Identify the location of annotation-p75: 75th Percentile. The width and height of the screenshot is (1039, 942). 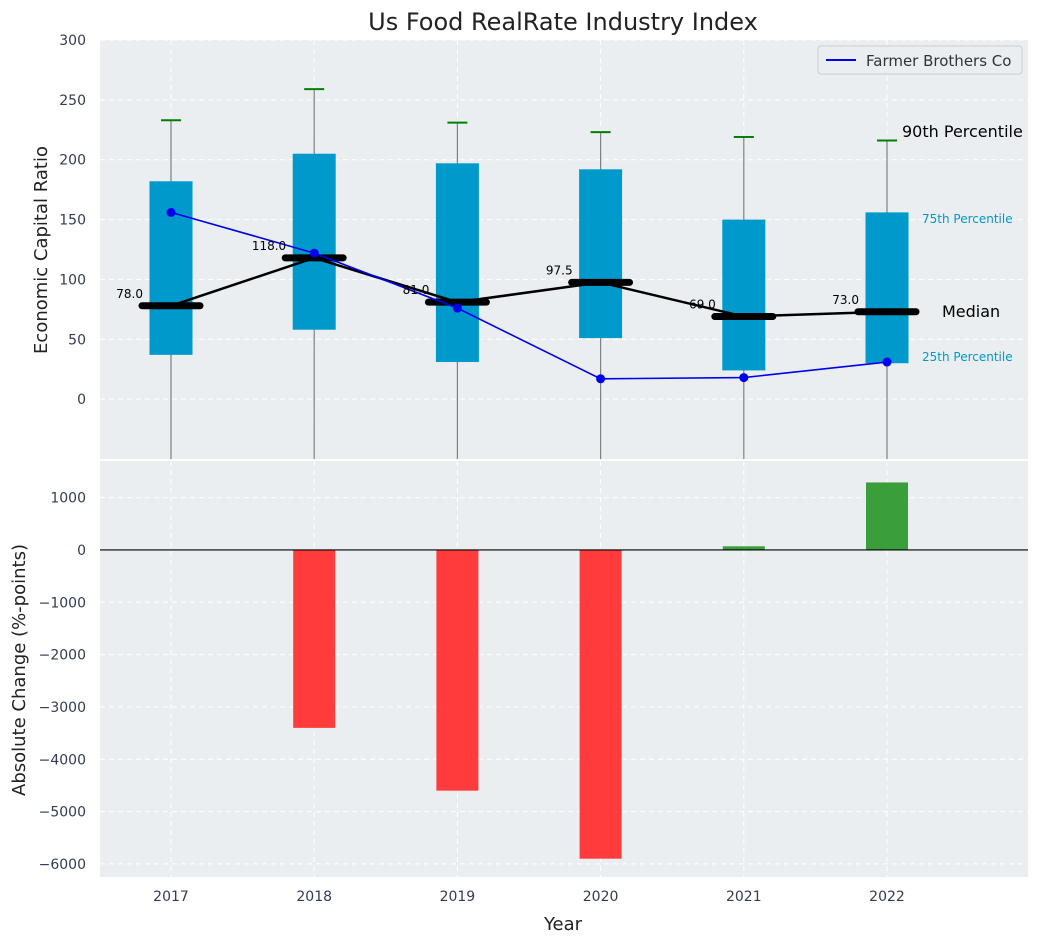
(967, 219).